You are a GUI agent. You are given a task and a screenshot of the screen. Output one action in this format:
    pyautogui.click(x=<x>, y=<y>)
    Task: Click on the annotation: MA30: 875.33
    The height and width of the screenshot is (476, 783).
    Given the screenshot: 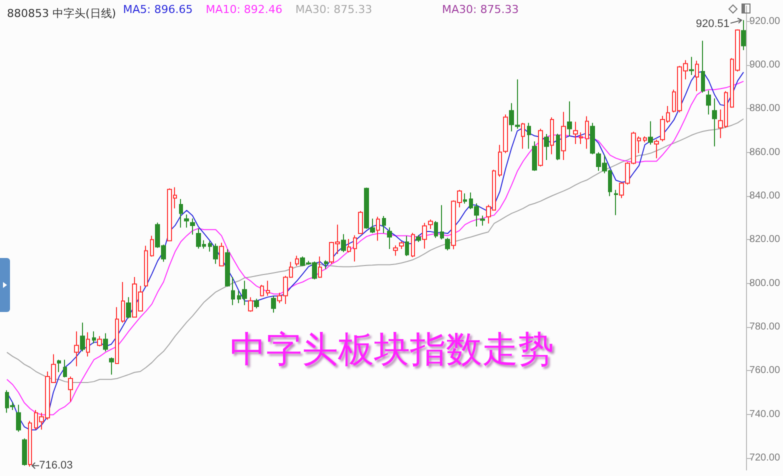 What is the action you would take?
    pyautogui.click(x=480, y=9)
    